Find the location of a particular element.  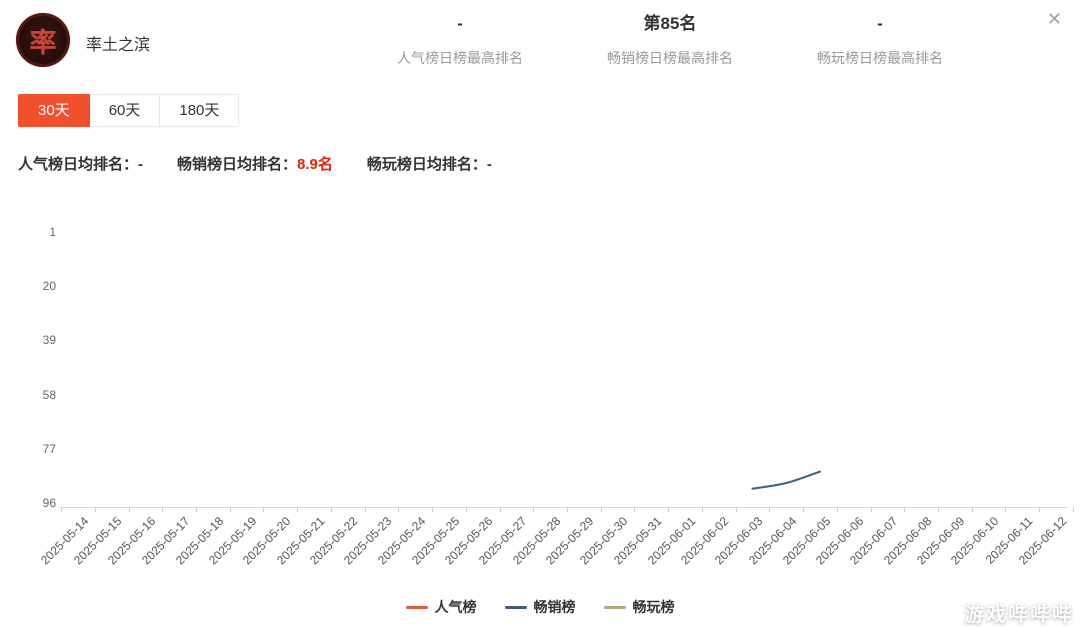

chart-legend: 人气榜 畅销榜 畅玩榜 is located at coordinates (540, 607).